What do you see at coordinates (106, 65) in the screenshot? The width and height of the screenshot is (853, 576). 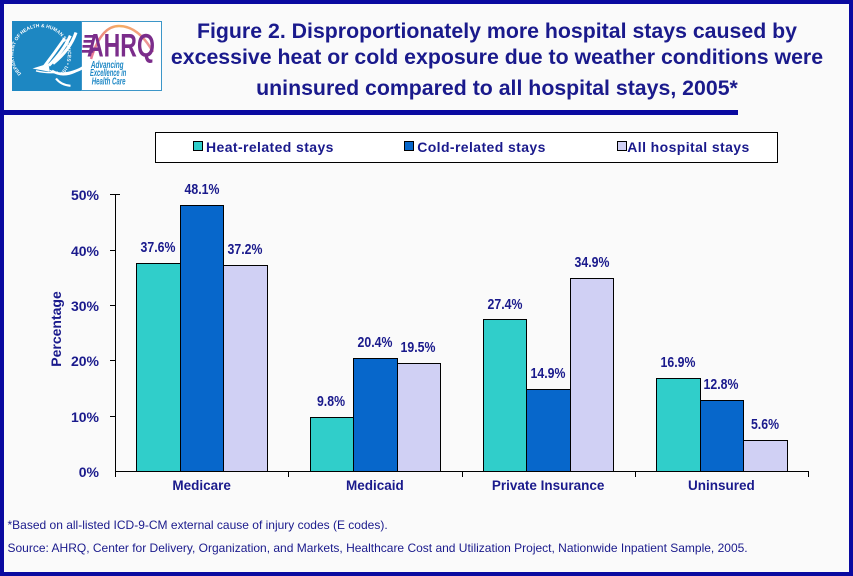 I see `svg-text: Advancing` at bounding box center [106, 65].